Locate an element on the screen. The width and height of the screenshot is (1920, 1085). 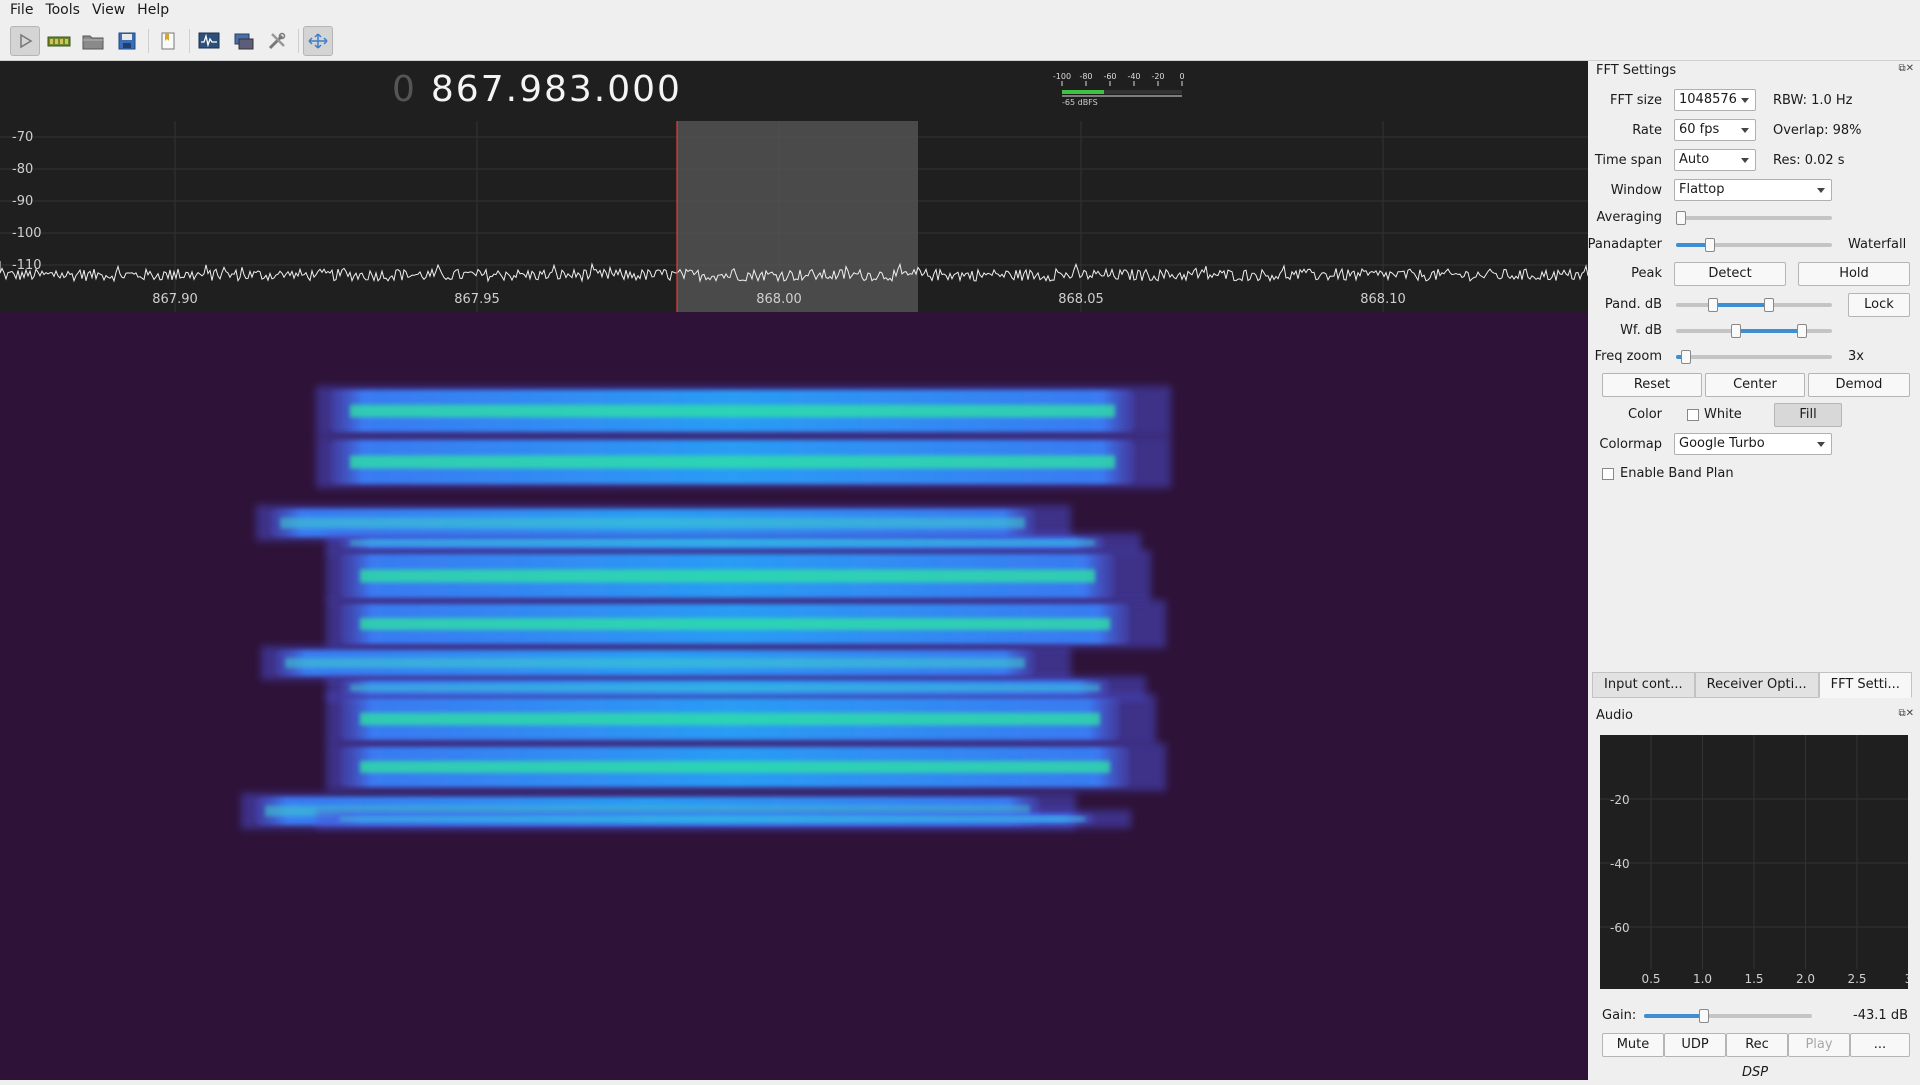
fft-size-value: 1048576 is located at coordinates (1708, 99).